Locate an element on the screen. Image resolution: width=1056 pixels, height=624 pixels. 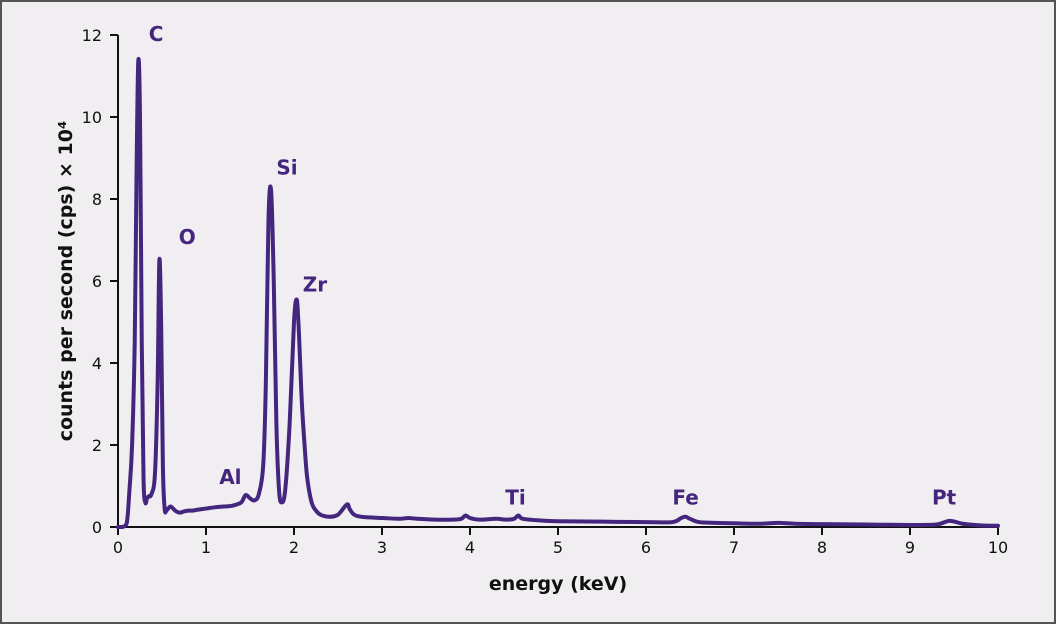
x-axis-title: energy (keV) is located at coordinates (558, 584).